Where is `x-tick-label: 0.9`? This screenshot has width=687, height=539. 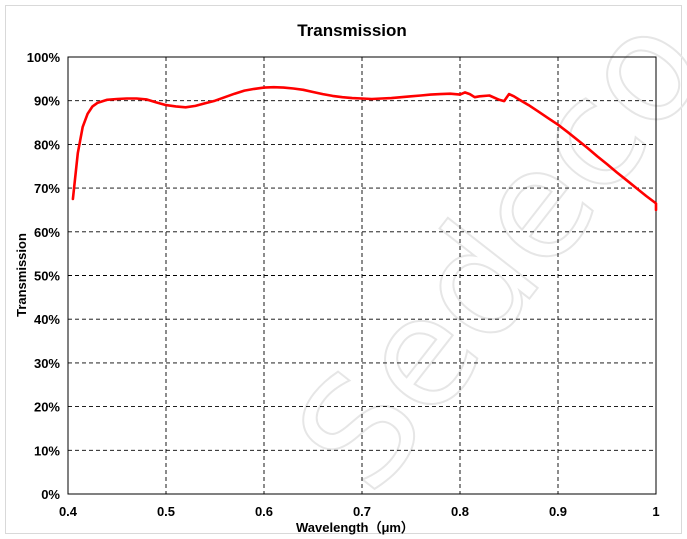
x-tick-label: 0.9 is located at coordinates (558, 511).